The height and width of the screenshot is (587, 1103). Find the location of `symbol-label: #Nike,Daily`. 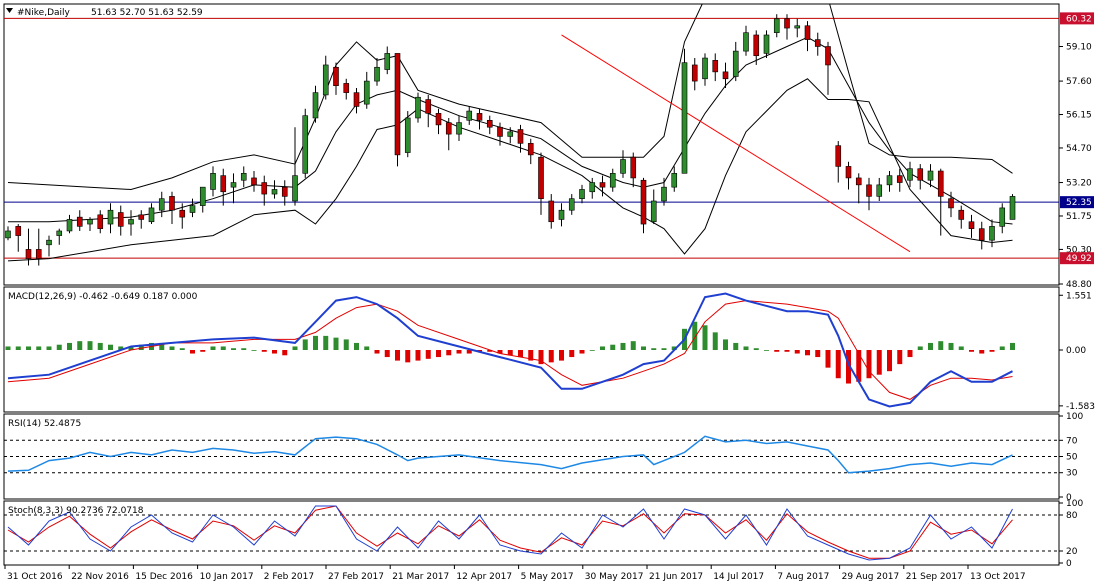

symbol-label: #Nike,Daily is located at coordinates (44, 13).